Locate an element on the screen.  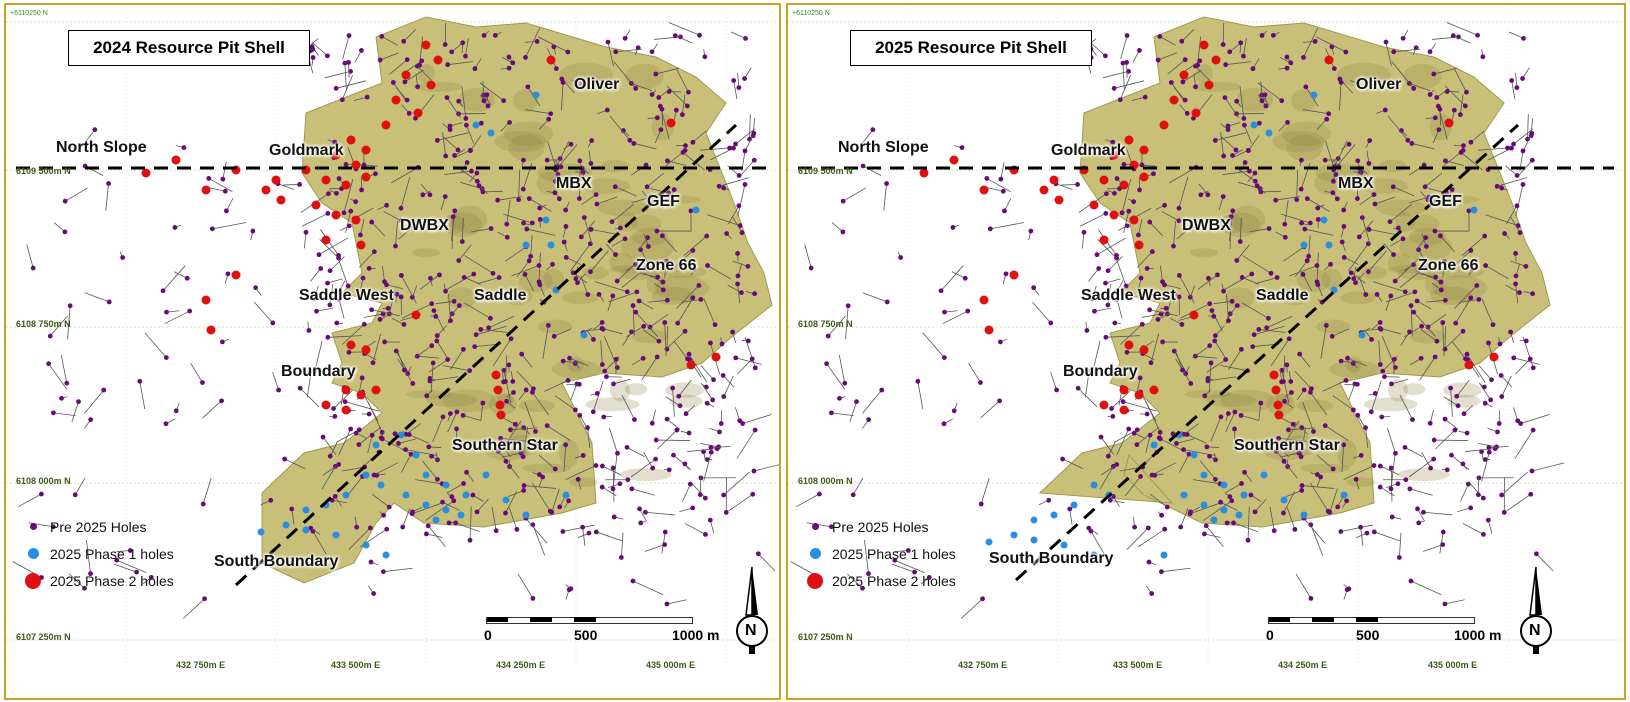
zone-label-southern-star: Southern Star is located at coordinates (1287, 445).